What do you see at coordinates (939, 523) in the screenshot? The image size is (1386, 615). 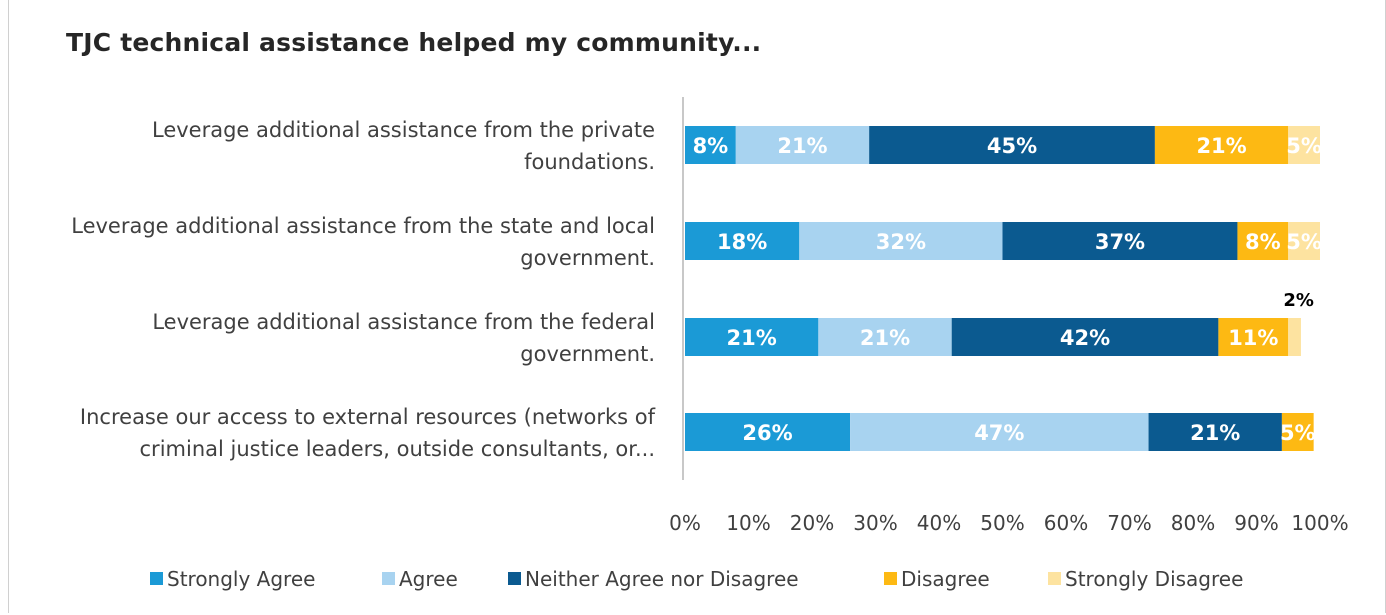 I see `x-tick-label: 40%` at bounding box center [939, 523].